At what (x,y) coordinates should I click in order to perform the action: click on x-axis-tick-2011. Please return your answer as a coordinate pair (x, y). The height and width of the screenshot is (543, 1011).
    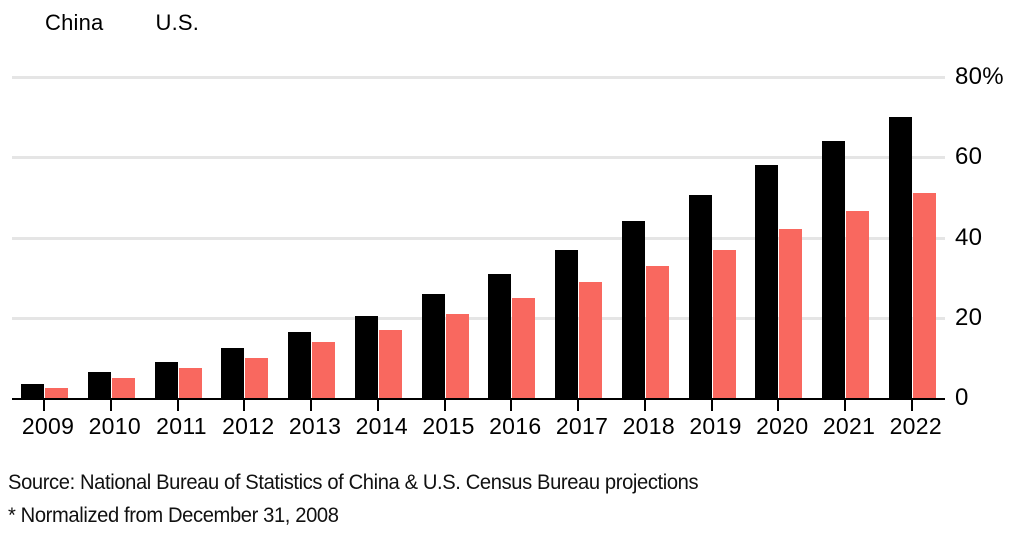
    Looking at the image, I should click on (177, 405).